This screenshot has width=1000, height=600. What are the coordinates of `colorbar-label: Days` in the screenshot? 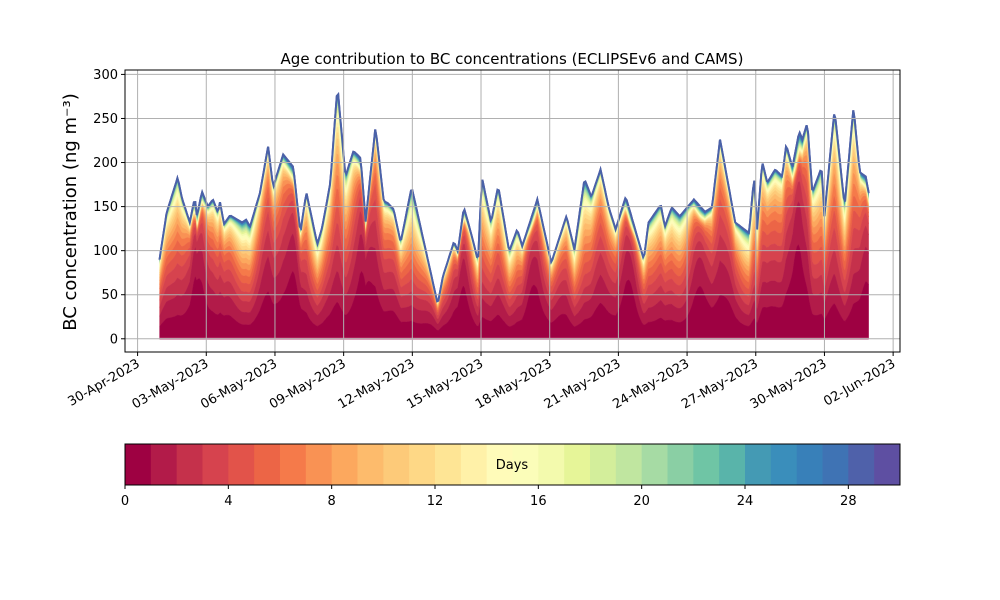 It's located at (512, 465).